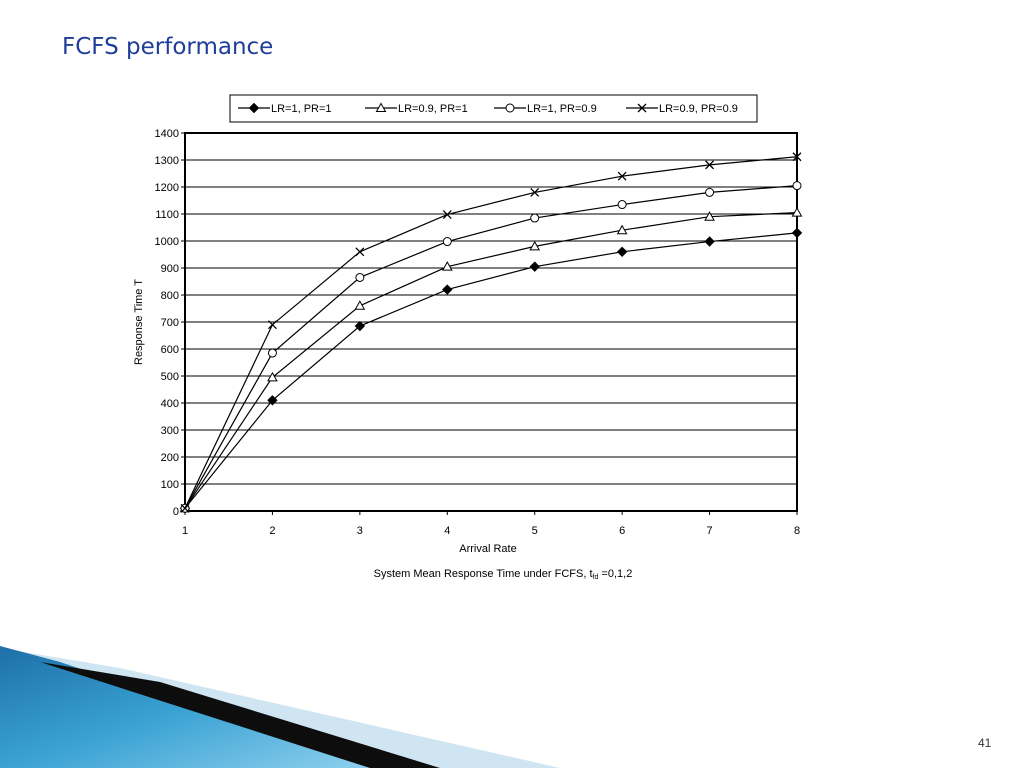  What do you see at coordinates (483, 574) in the screenshot?
I see `caption-main: System Mean Response Time under FCFS, t` at bounding box center [483, 574].